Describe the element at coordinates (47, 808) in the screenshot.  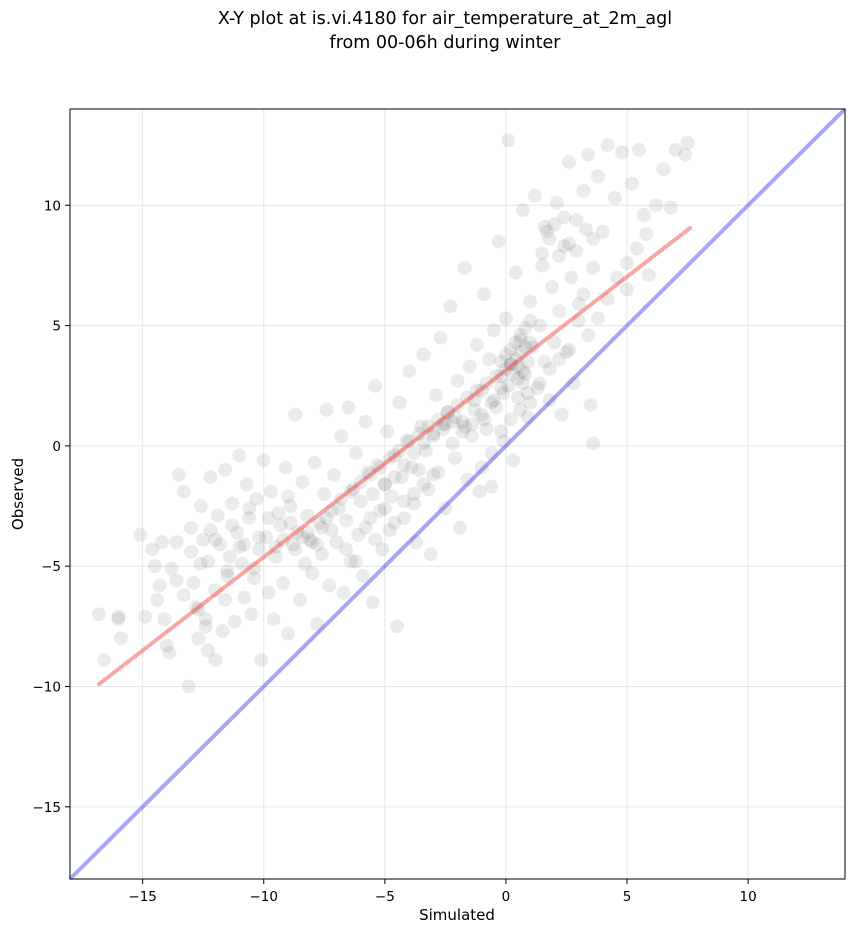
I see `y-tick-label: −15` at that location.